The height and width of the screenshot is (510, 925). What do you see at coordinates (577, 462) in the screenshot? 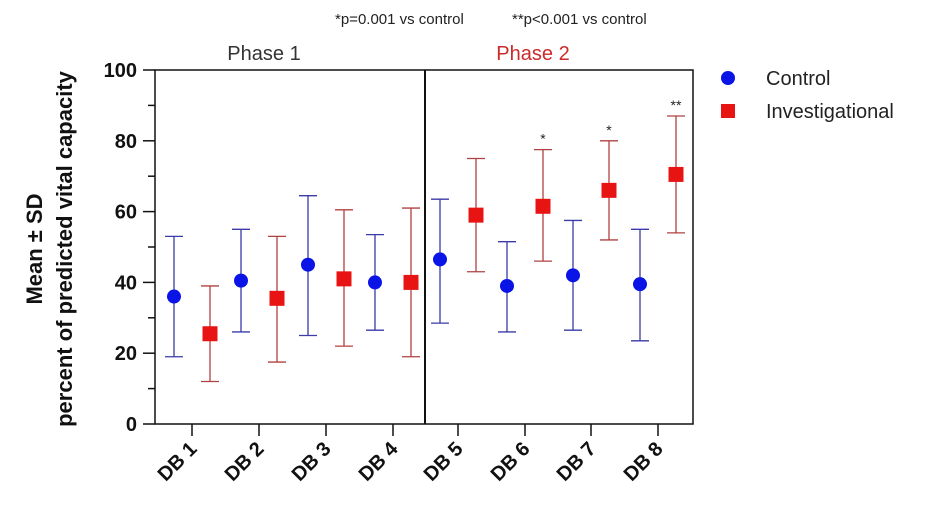
I see `x-tick-label: DB 7` at bounding box center [577, 462].